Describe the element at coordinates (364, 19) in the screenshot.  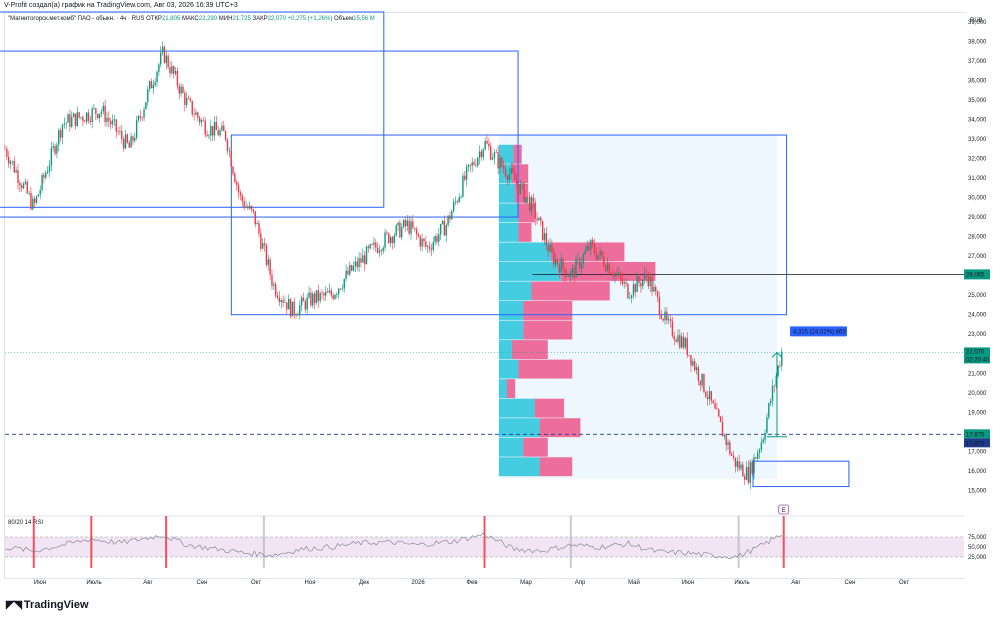
I see `volume-value: 15,56 M` at that location.